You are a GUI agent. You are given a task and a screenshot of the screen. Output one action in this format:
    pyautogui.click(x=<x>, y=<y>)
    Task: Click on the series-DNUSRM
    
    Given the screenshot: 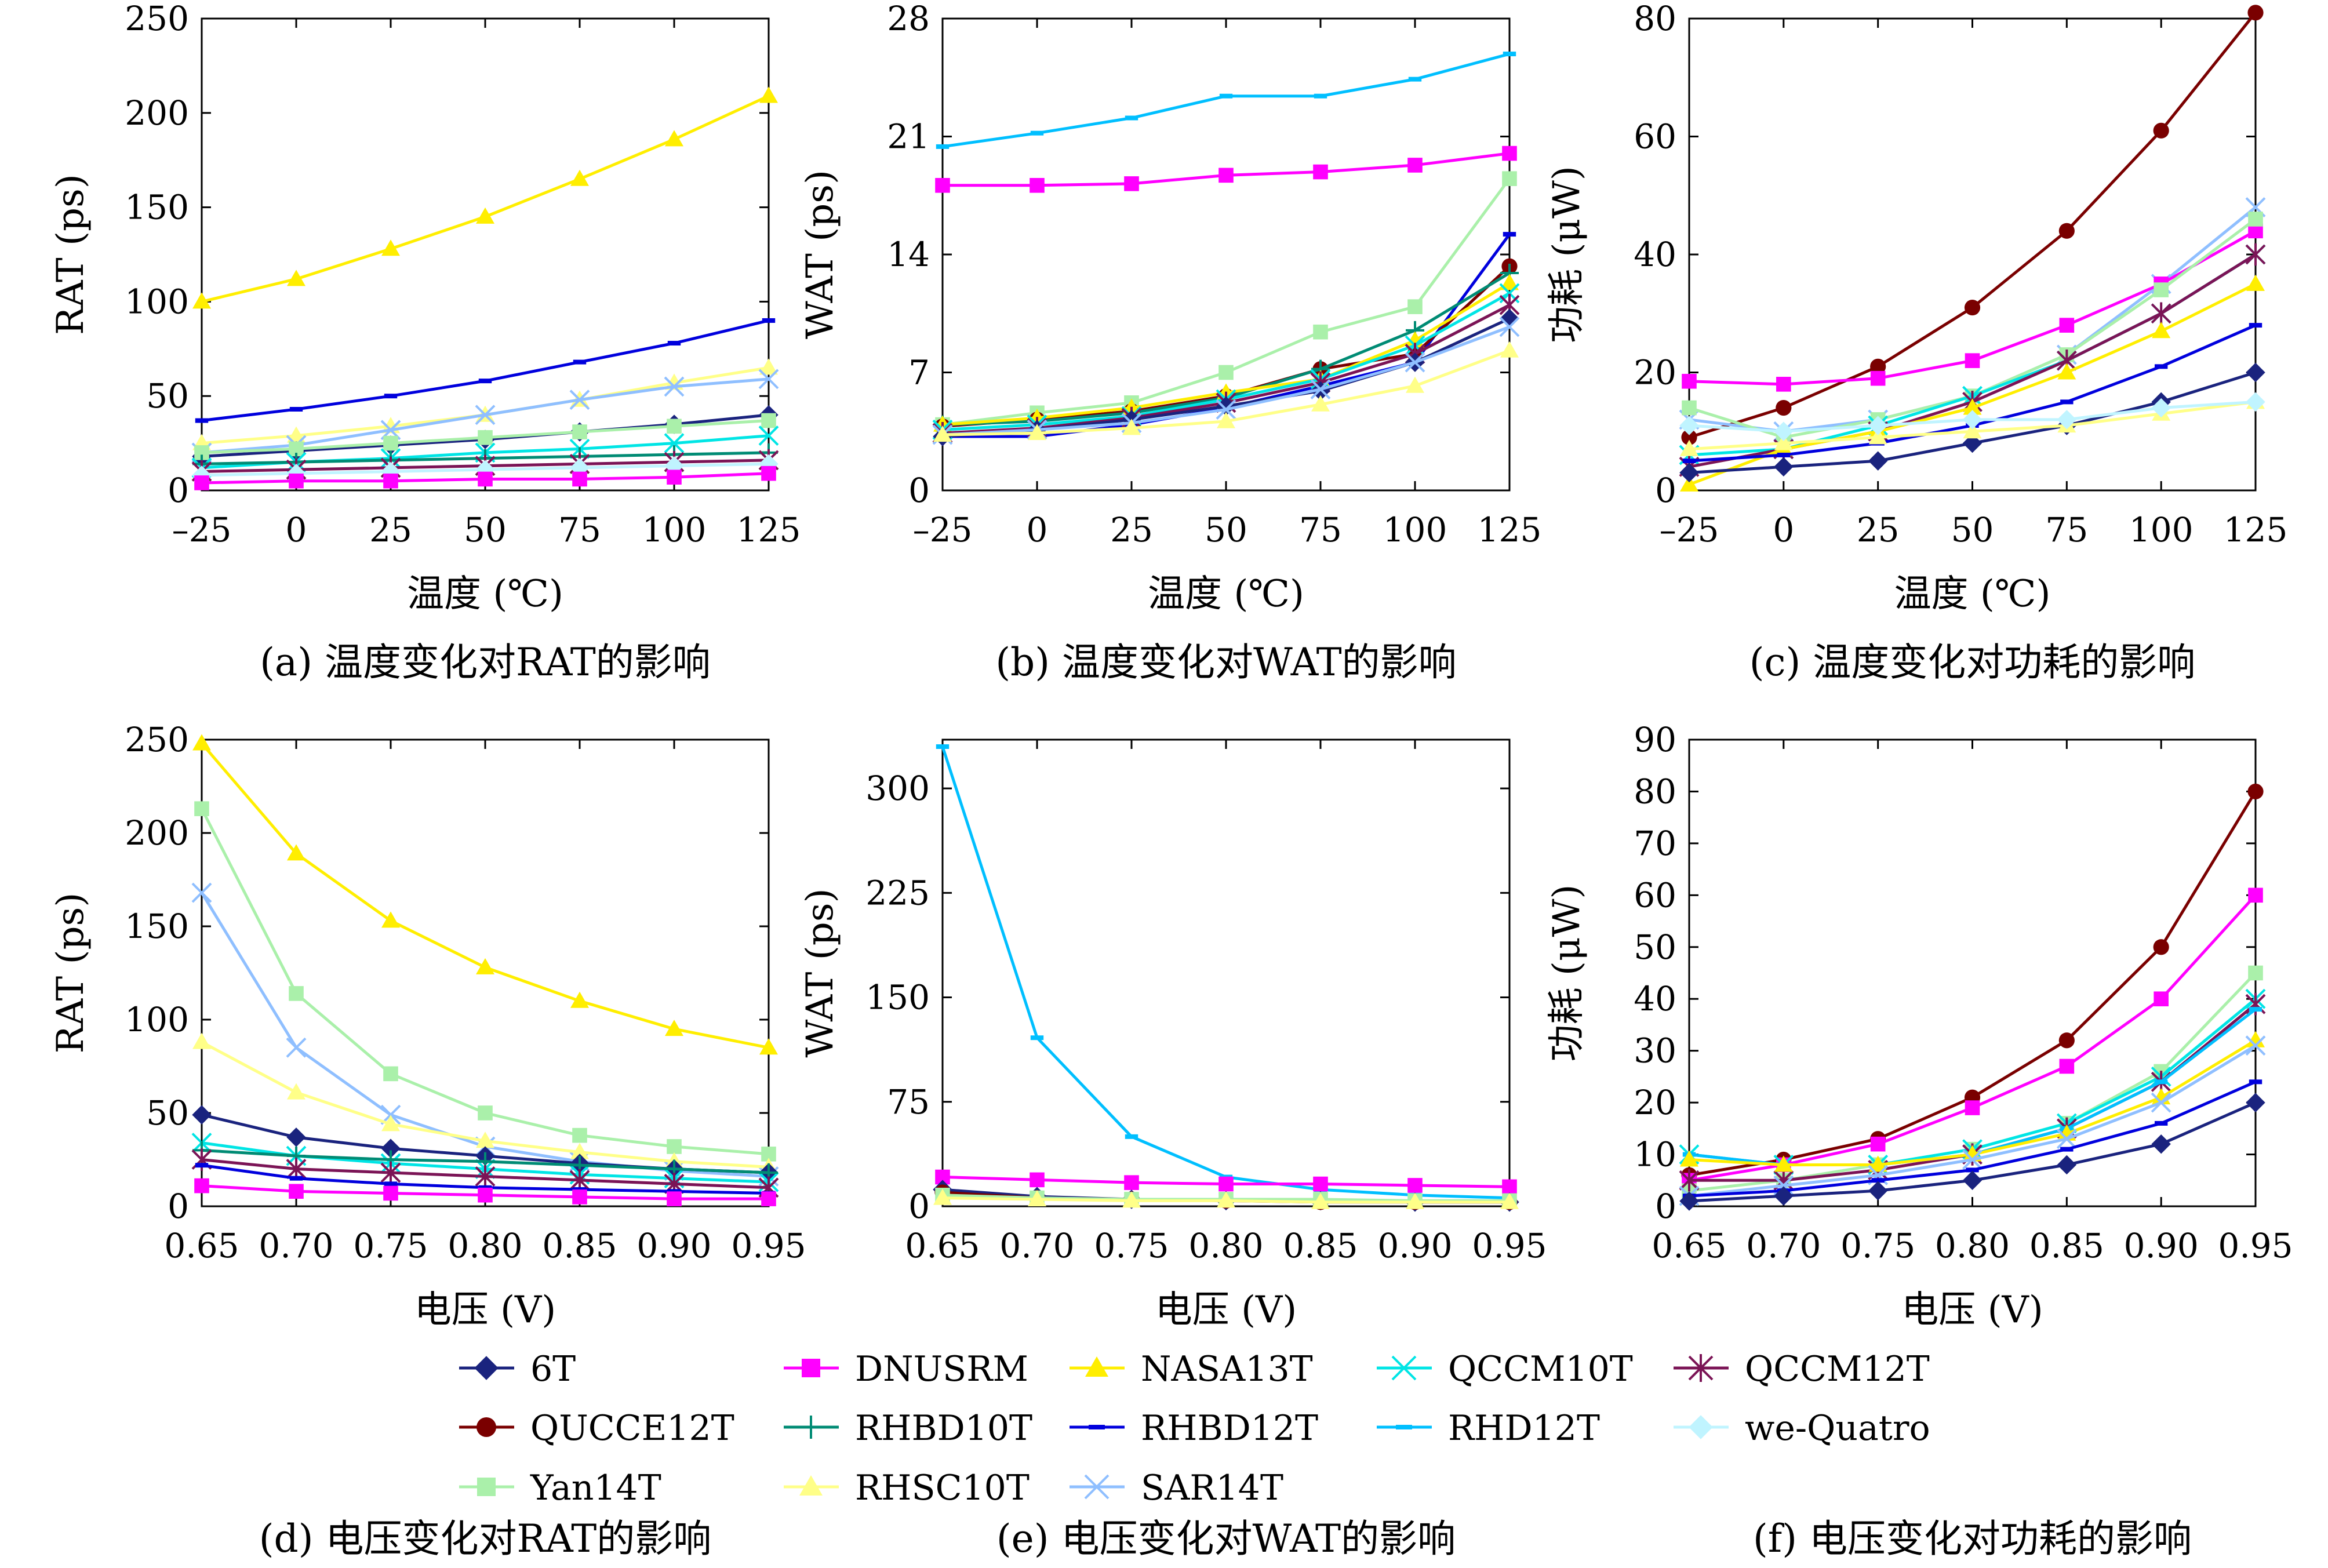 What is the action you would take?
    pyautogui.click(x=1226, y=169)
    